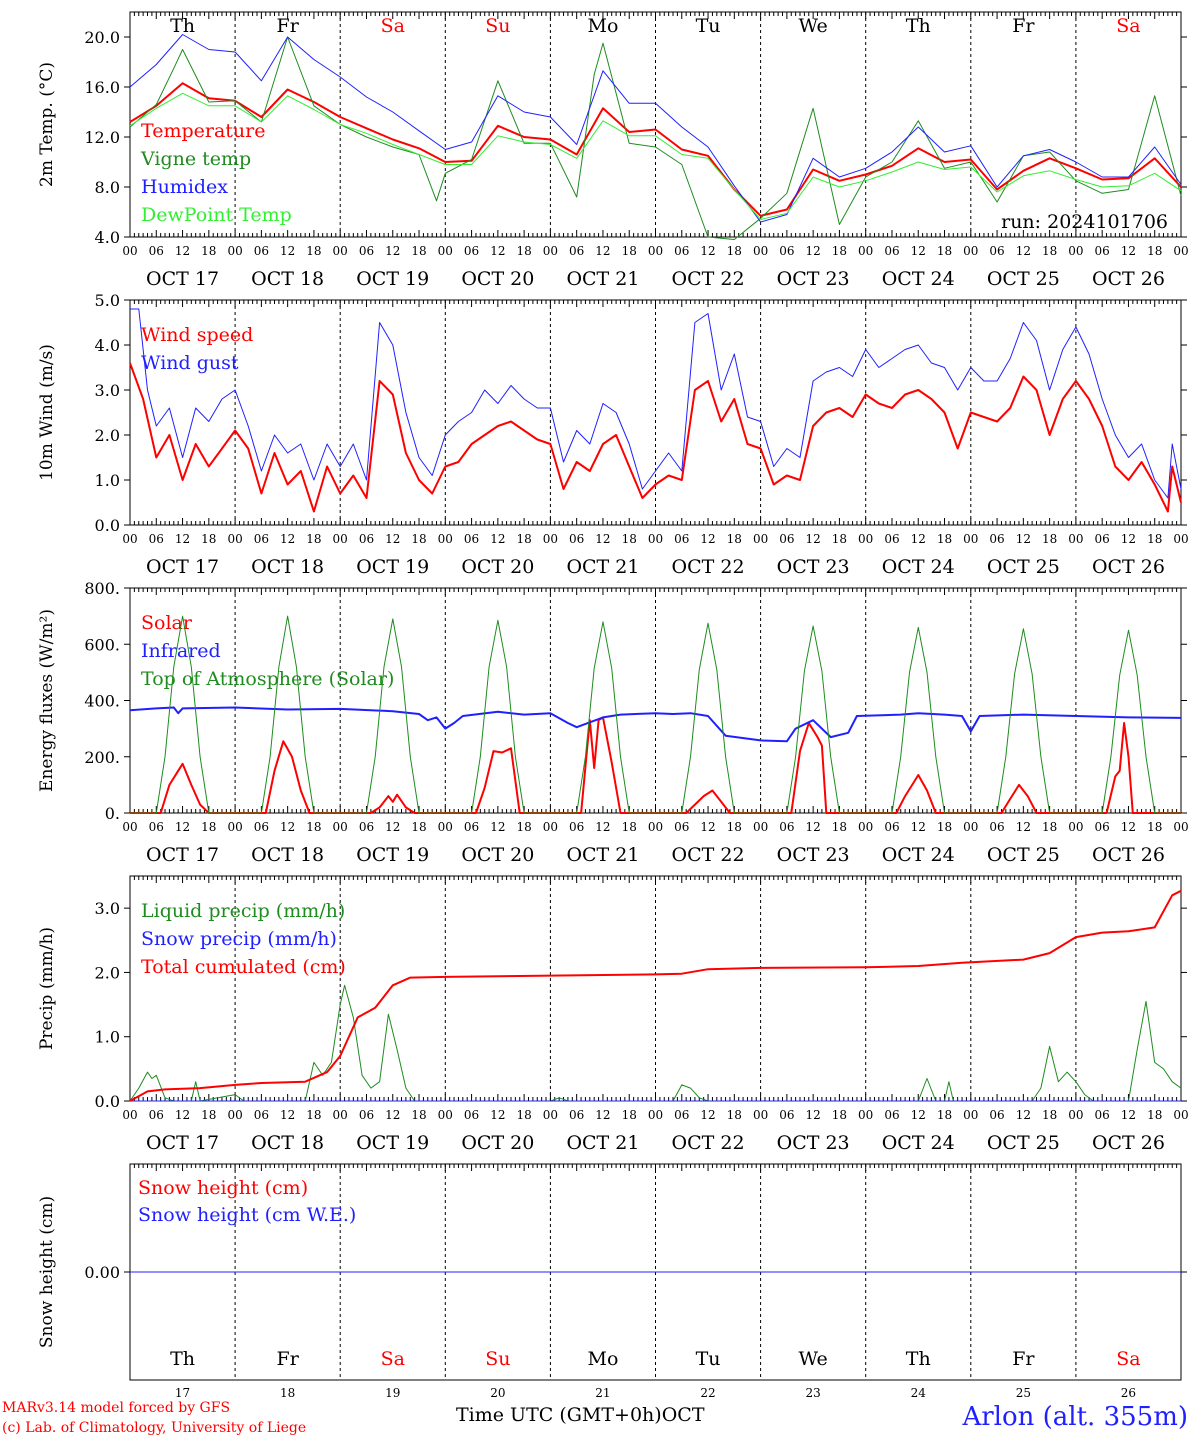 The image size is (1194, 1440). What do you see at coordinates (813, 26) in the screenshot?
I see `day-name-top: We` at bounding box center [813, 26].